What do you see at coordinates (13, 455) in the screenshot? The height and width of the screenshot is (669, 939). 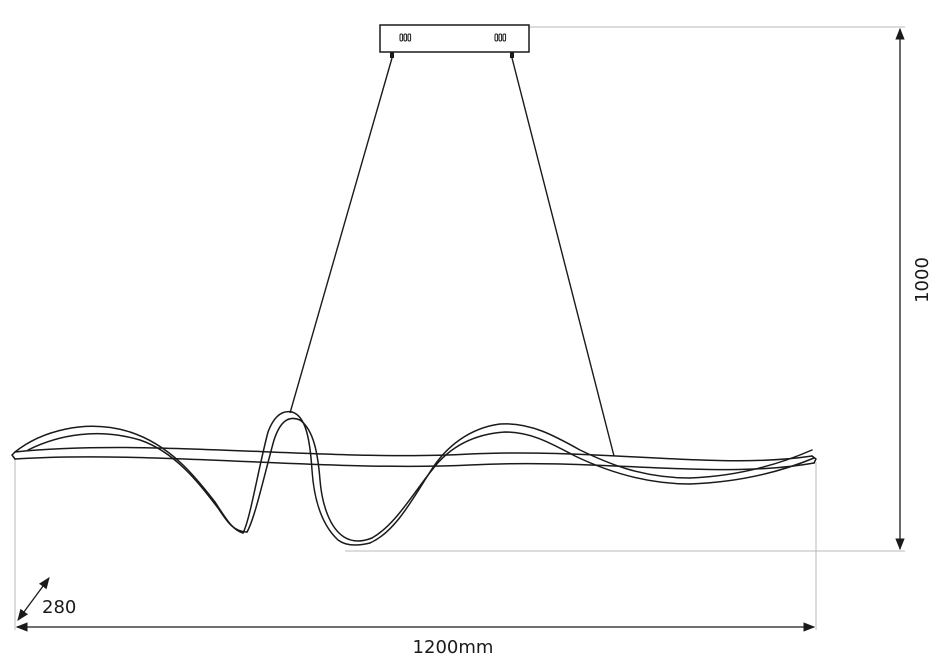 I see `ribbon-band-left-end` at bounding box center [13, 455].